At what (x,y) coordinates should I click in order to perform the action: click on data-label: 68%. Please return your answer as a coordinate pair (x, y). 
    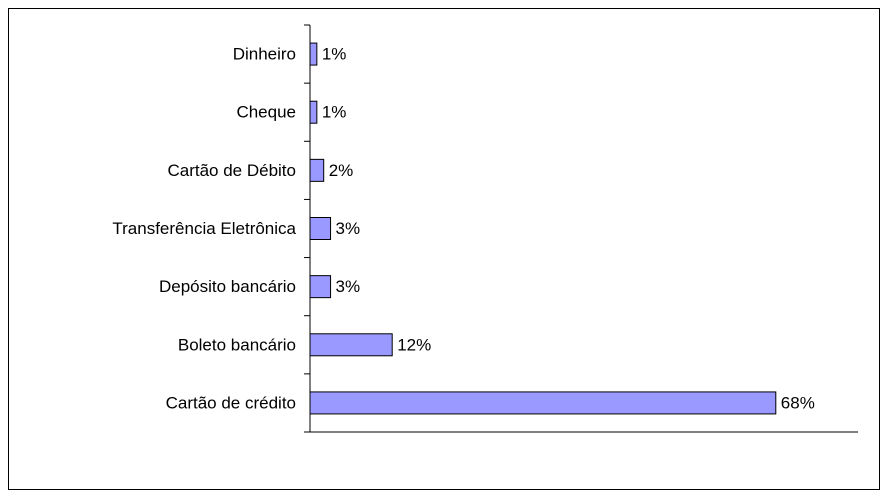
    Looking at the image, I should click on (798, 402).